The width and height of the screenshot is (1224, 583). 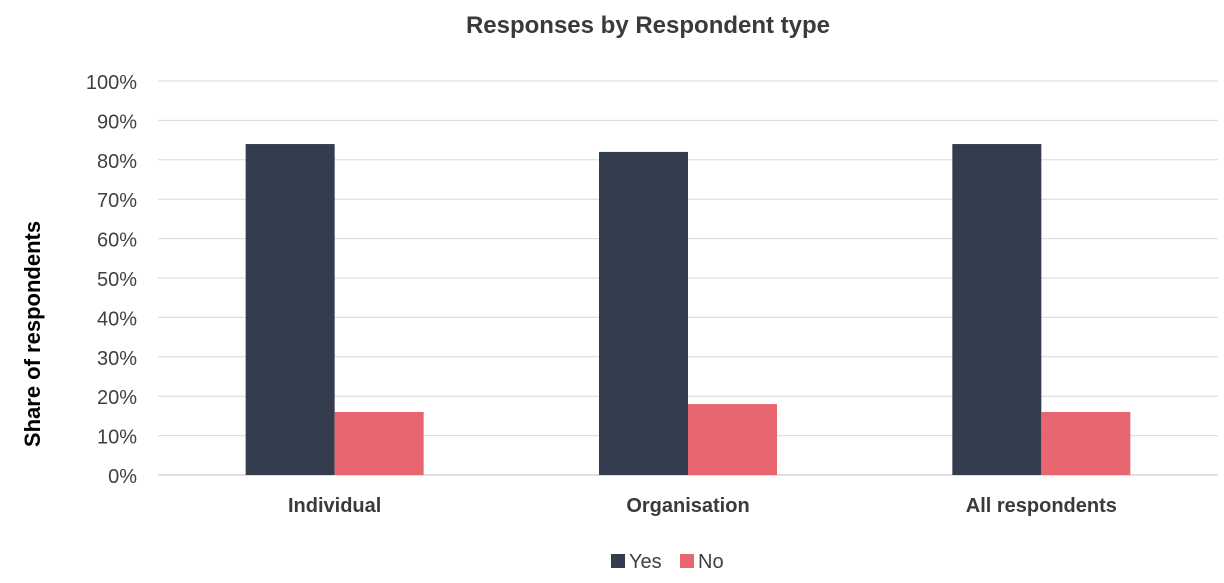 What do you see at coordinates (117, 280) in the screenshot?
I see `y-tick-label: 50%` at bounding box center [117, 280].